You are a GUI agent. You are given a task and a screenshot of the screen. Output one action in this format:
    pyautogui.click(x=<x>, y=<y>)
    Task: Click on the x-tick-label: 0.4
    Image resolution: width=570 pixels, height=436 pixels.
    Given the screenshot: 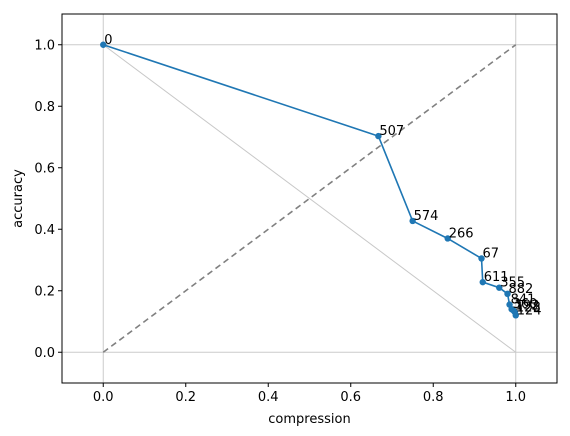 What is the action you would take?
    pyautogui.click(x=268, y=397)
    